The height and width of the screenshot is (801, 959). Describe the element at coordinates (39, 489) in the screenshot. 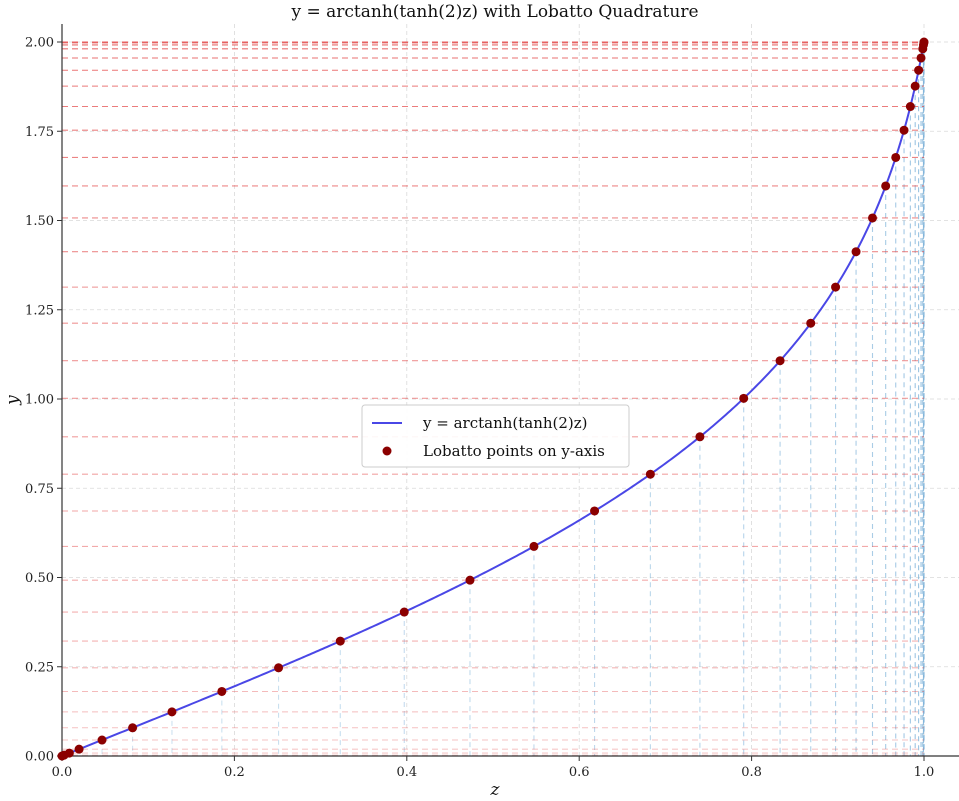

I see `y-tick-label: 0.75` at that location.